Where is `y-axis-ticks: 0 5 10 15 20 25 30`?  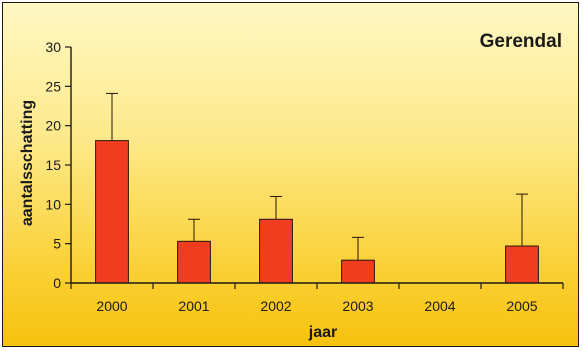
y-axis-ticks: 0 5 10 15 20 25 30 is located at coordinates (58, 165).